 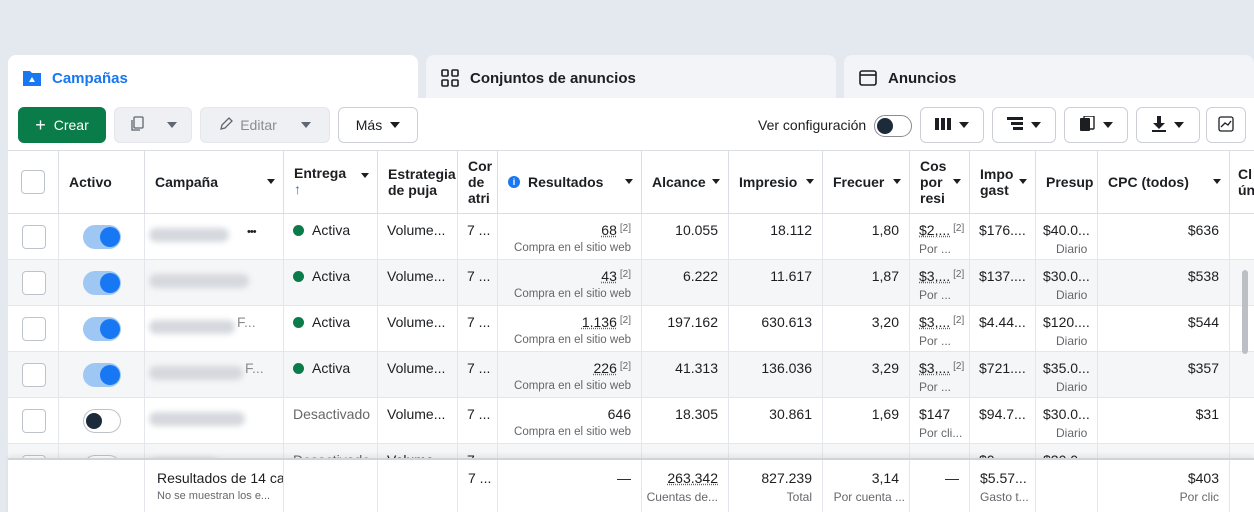 What do you see at coordinates (858, 182) in the screenshot?
I see `col-label: Frecuer` at bounding box center [858, 182].